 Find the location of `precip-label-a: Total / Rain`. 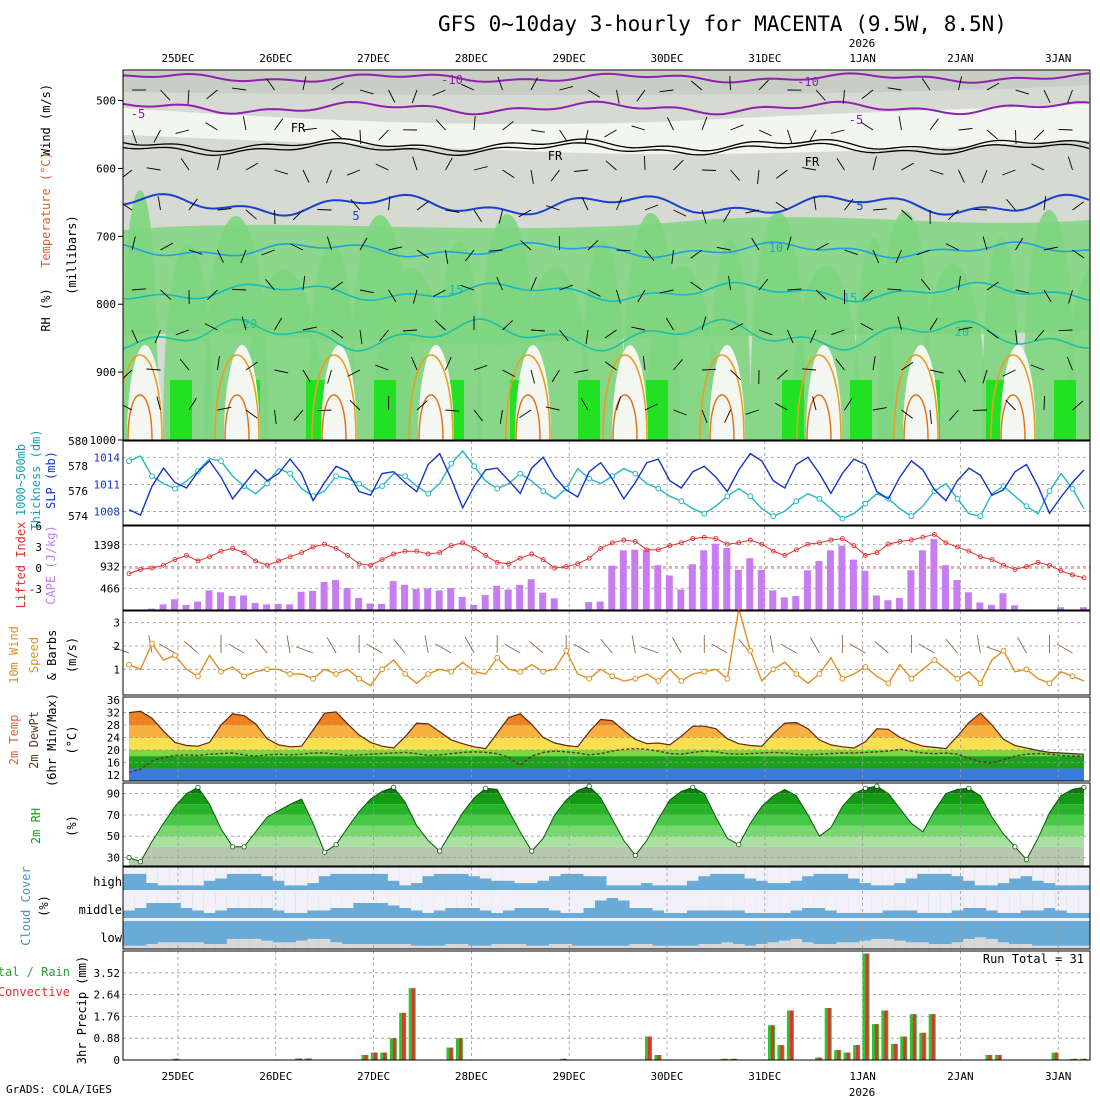

precip-label-a: Total / Rain is located at coordinates (35, 972).